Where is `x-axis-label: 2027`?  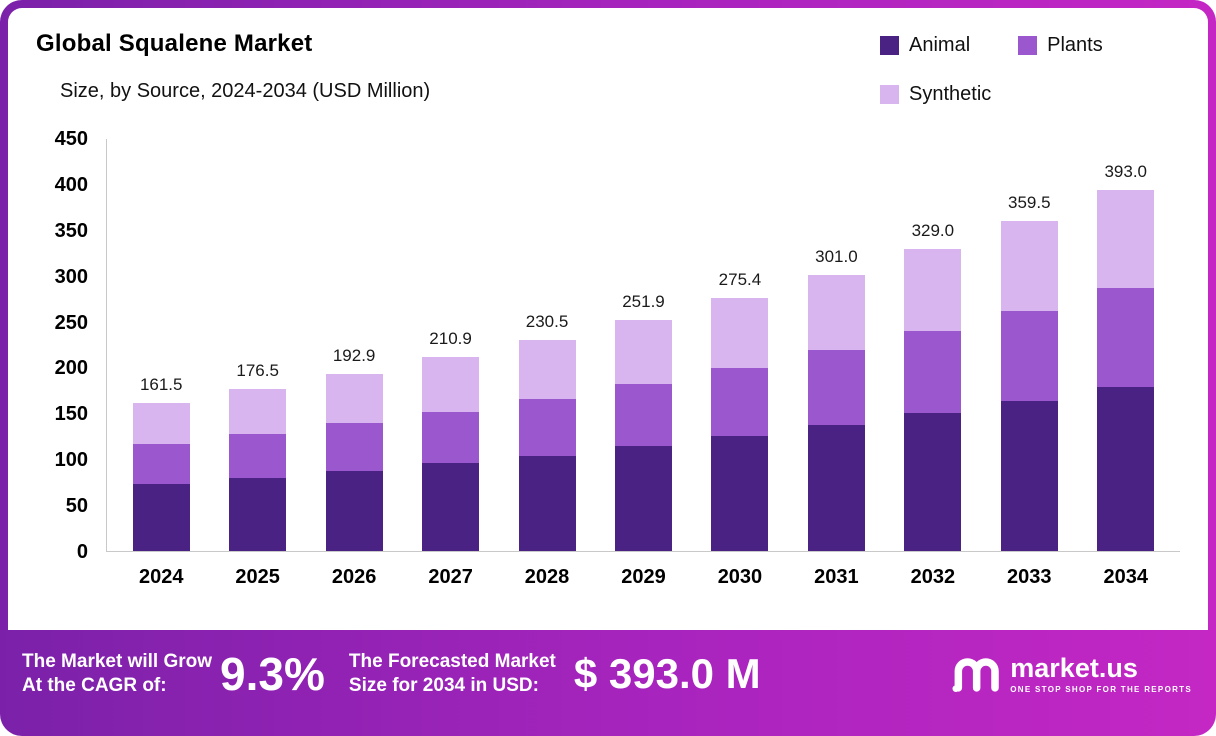 x-axis-label: 2027 is located at coordinates (450, 577).